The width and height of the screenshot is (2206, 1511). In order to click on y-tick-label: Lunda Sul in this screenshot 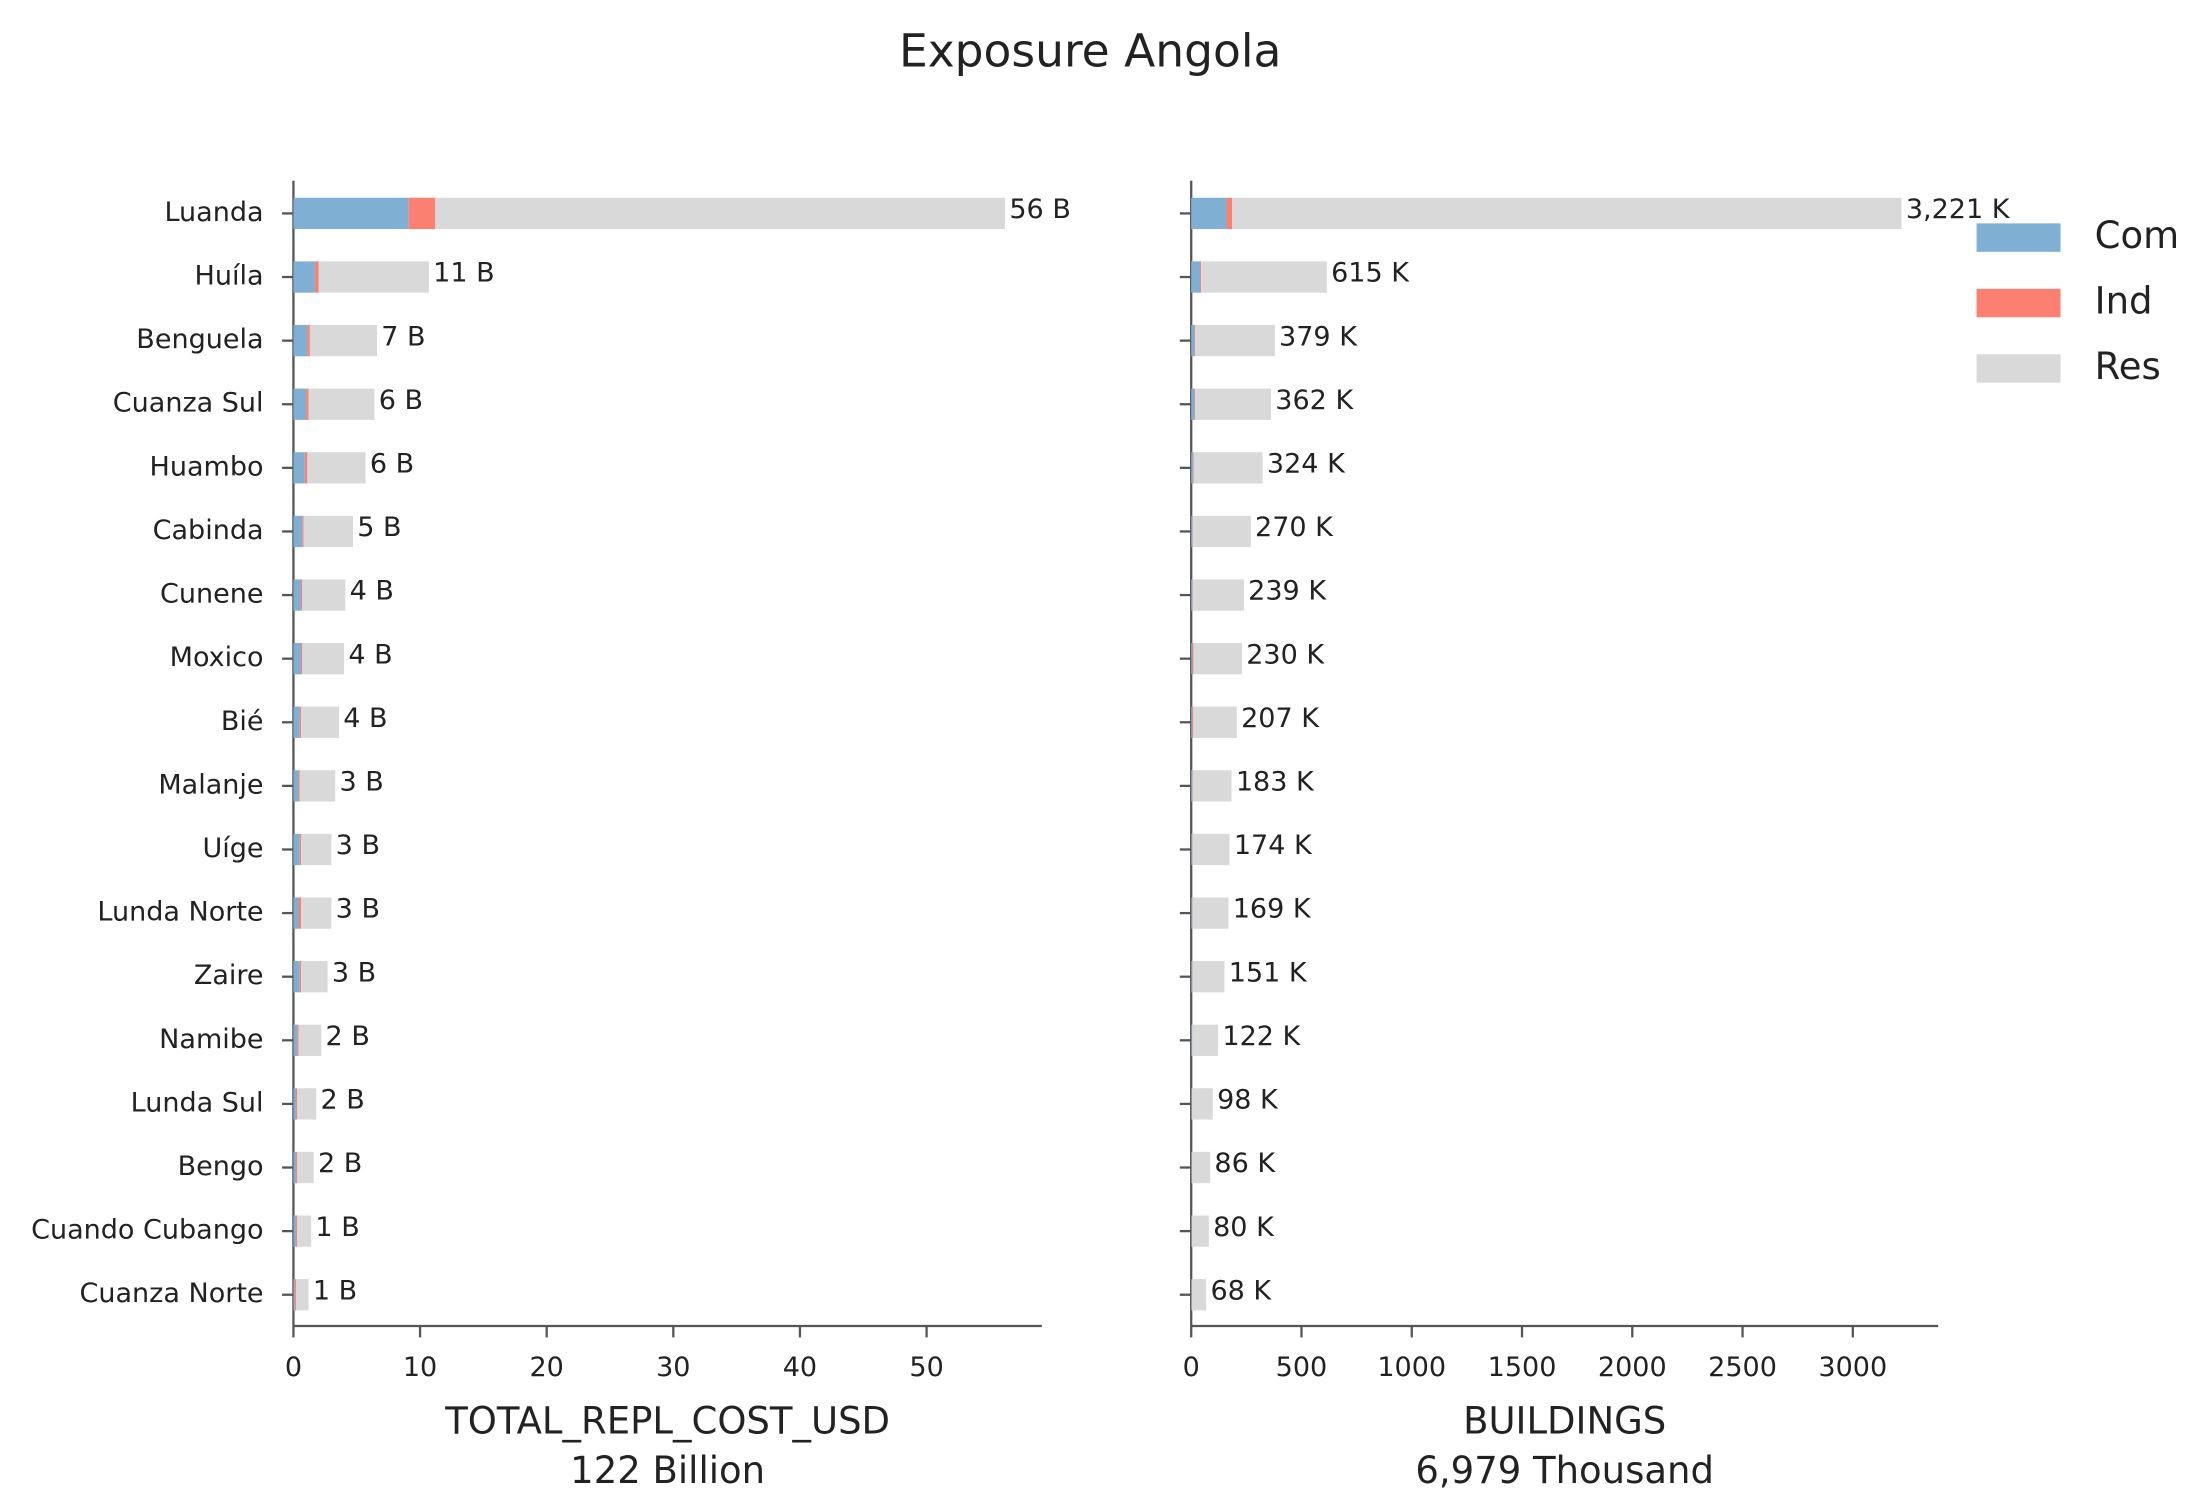, I will do `click(197, 1102)`.